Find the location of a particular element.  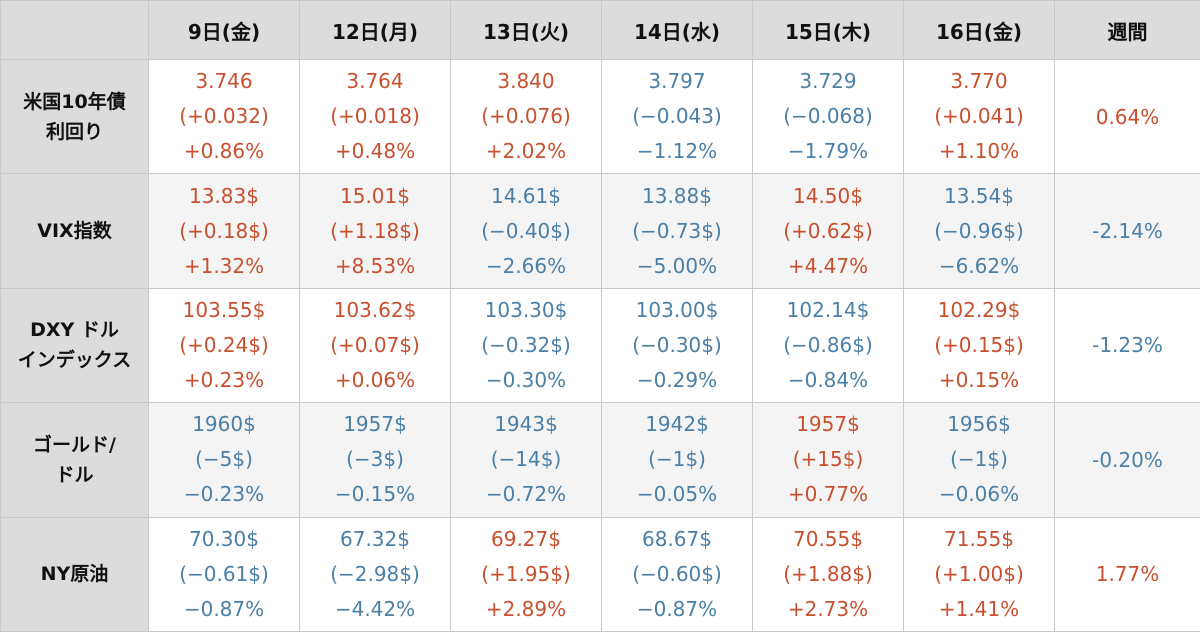

quote-cell: 68.67$ (−0.60$) −0.87% is located at coordinates (677, 574).